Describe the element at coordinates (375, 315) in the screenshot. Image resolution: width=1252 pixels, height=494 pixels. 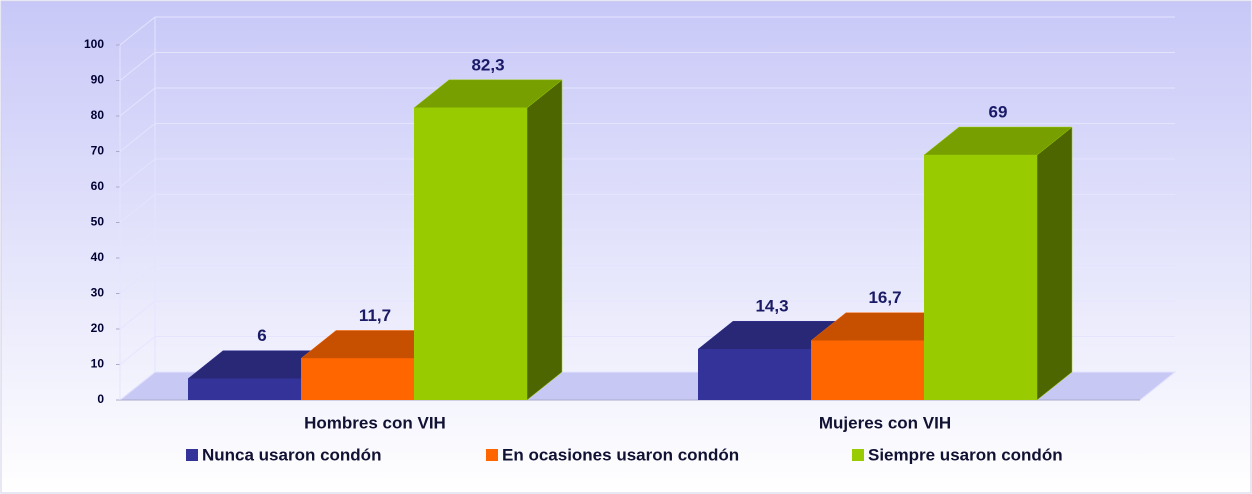
I see `data-label: 11,7` at that location.